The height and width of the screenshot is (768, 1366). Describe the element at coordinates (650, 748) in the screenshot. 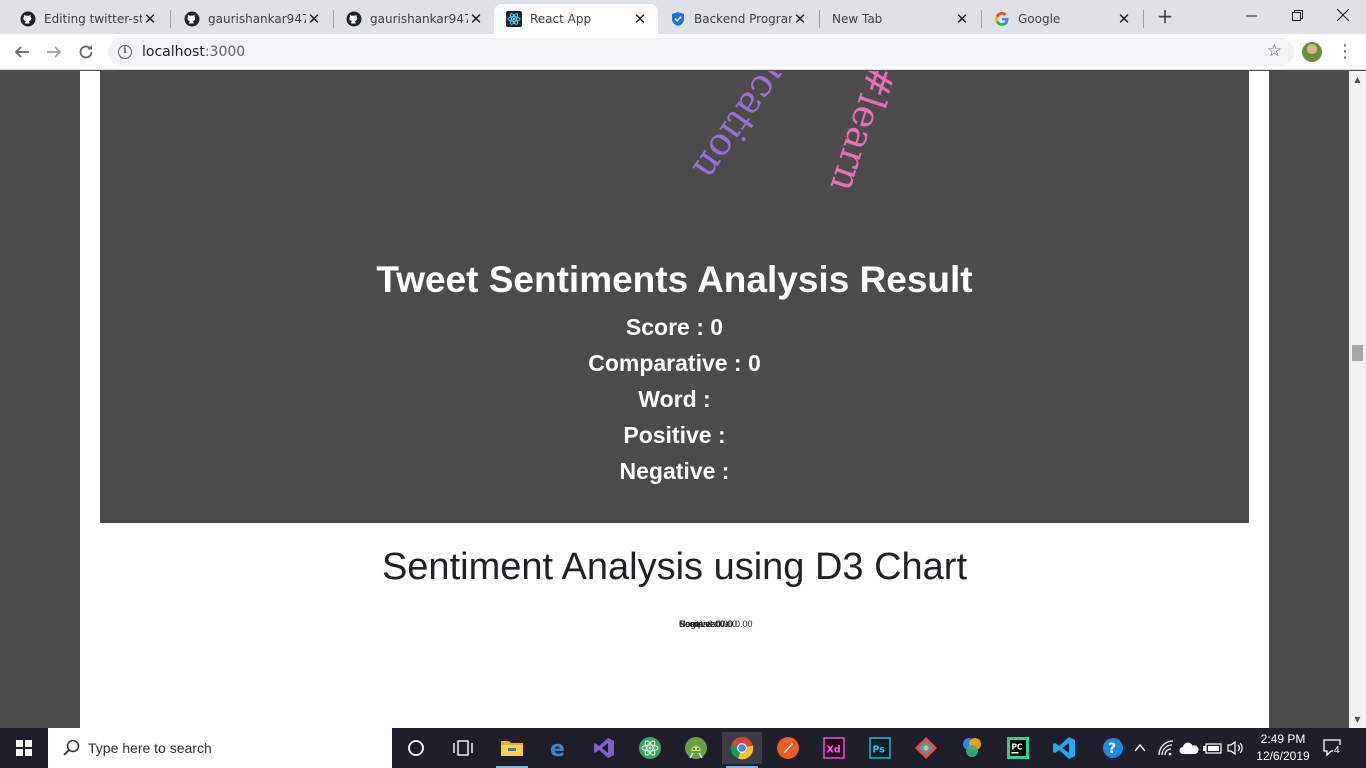

I see `atom-icon` at that location.